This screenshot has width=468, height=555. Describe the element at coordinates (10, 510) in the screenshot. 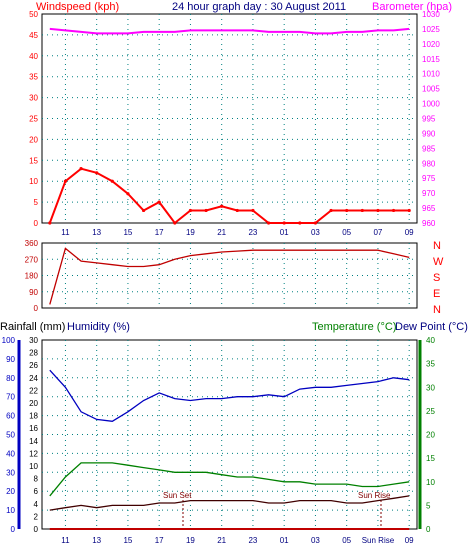

I see `humidity-y-tick-label: 10` at that location.